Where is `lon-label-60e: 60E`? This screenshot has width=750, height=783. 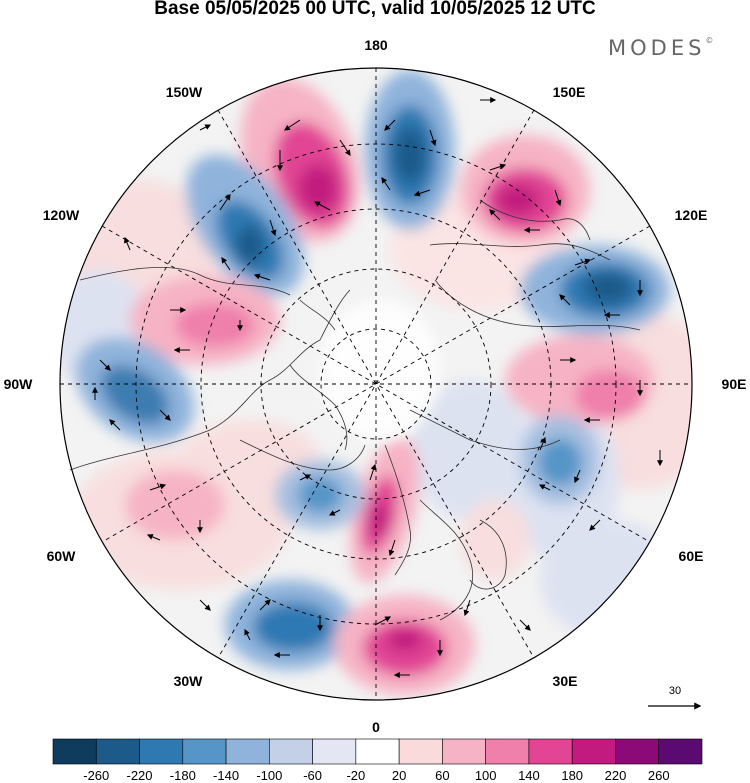
lon-label-60e: 60E is located at coordinates (691, 556).